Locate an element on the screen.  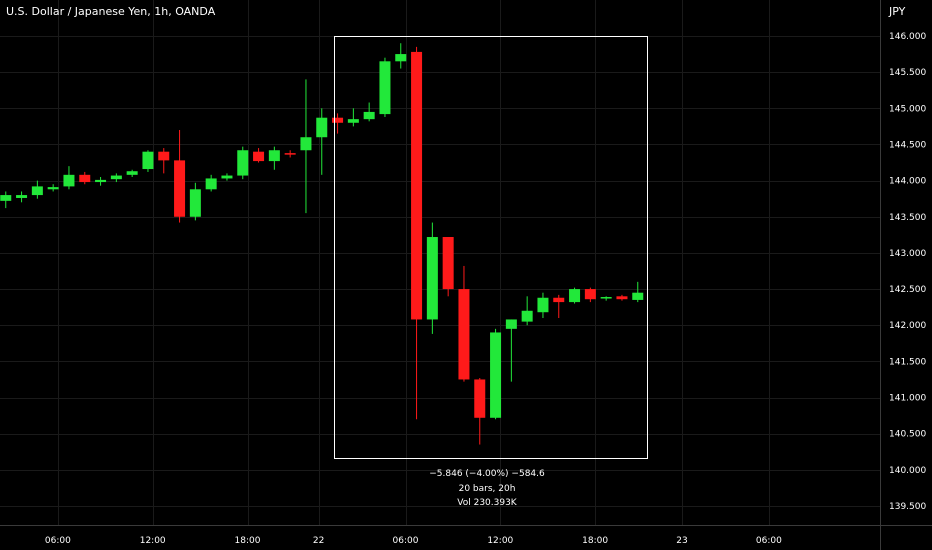
price-tick-label: 140.000 is located at coordinates (907, 471).